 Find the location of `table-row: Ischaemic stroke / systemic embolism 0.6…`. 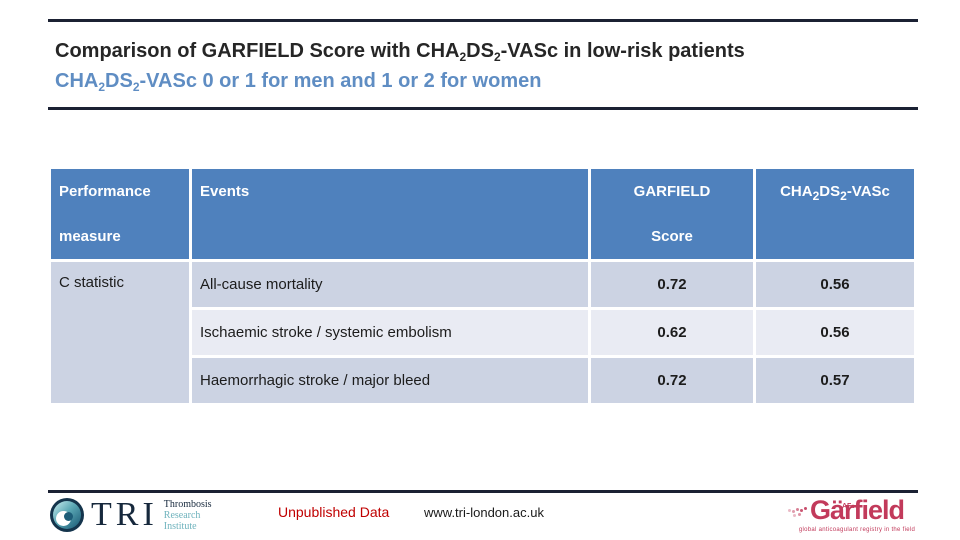

table-row: Ischaemic stroke / systemic embolism 0.6… is located at coordinates (482, 332).